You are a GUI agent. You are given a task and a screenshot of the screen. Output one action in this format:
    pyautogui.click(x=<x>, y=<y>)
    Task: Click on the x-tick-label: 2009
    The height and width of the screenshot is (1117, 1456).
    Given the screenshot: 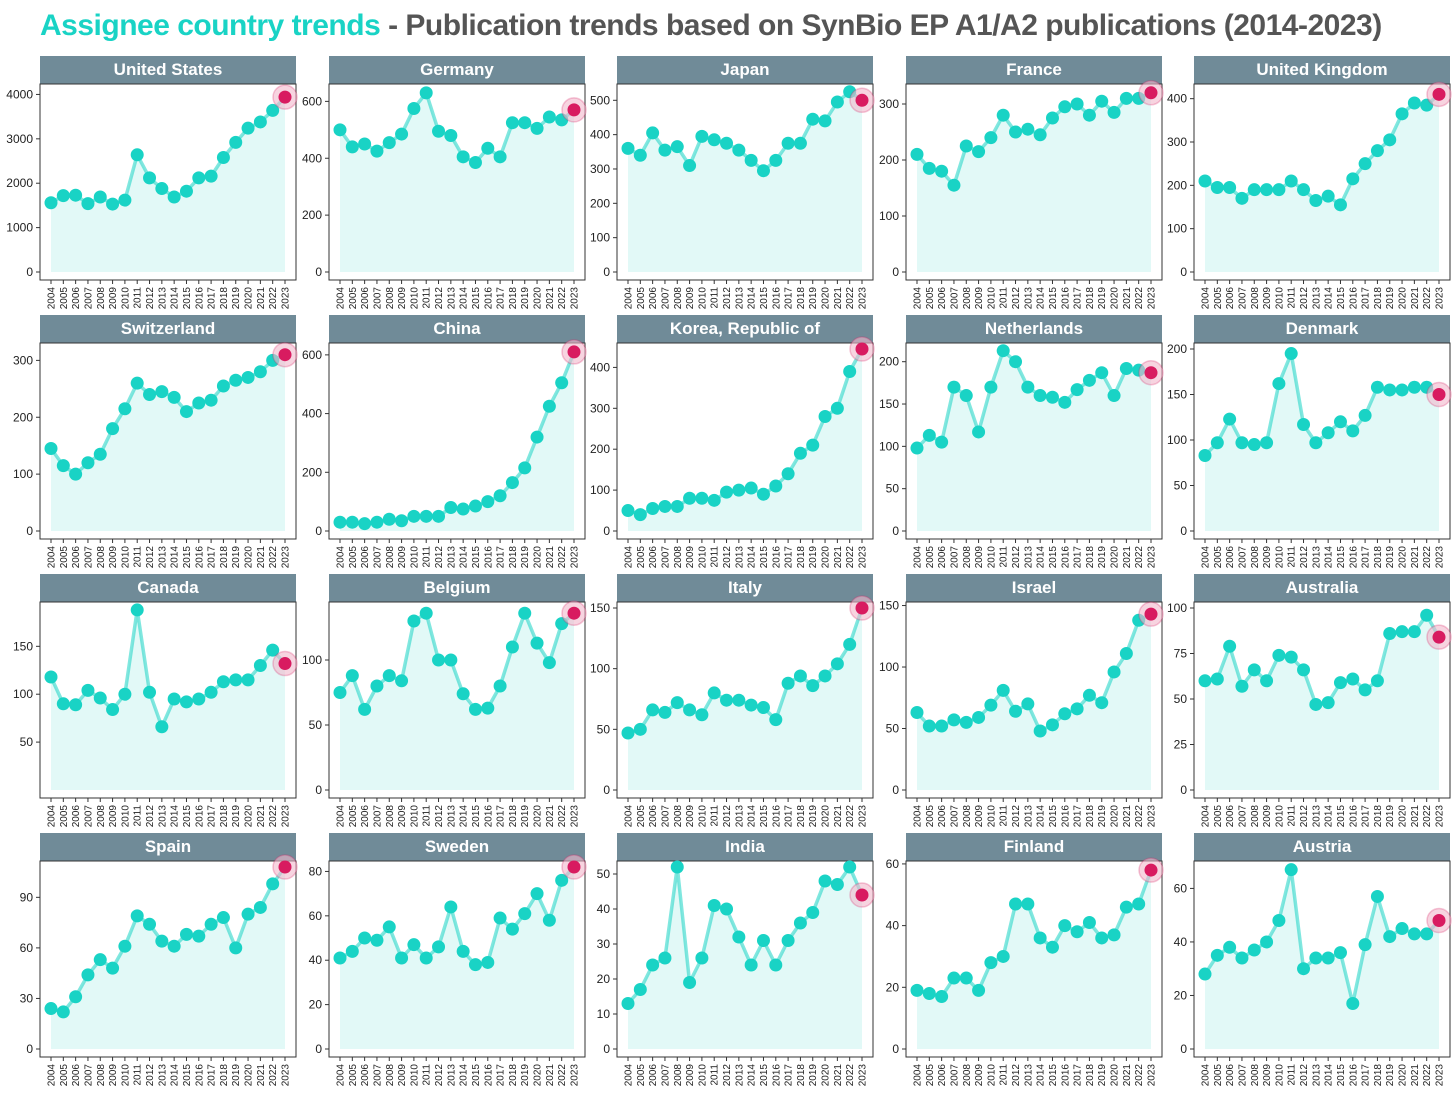 What is the action you would take?
    pyautogui.click(x=690, y=557)
    